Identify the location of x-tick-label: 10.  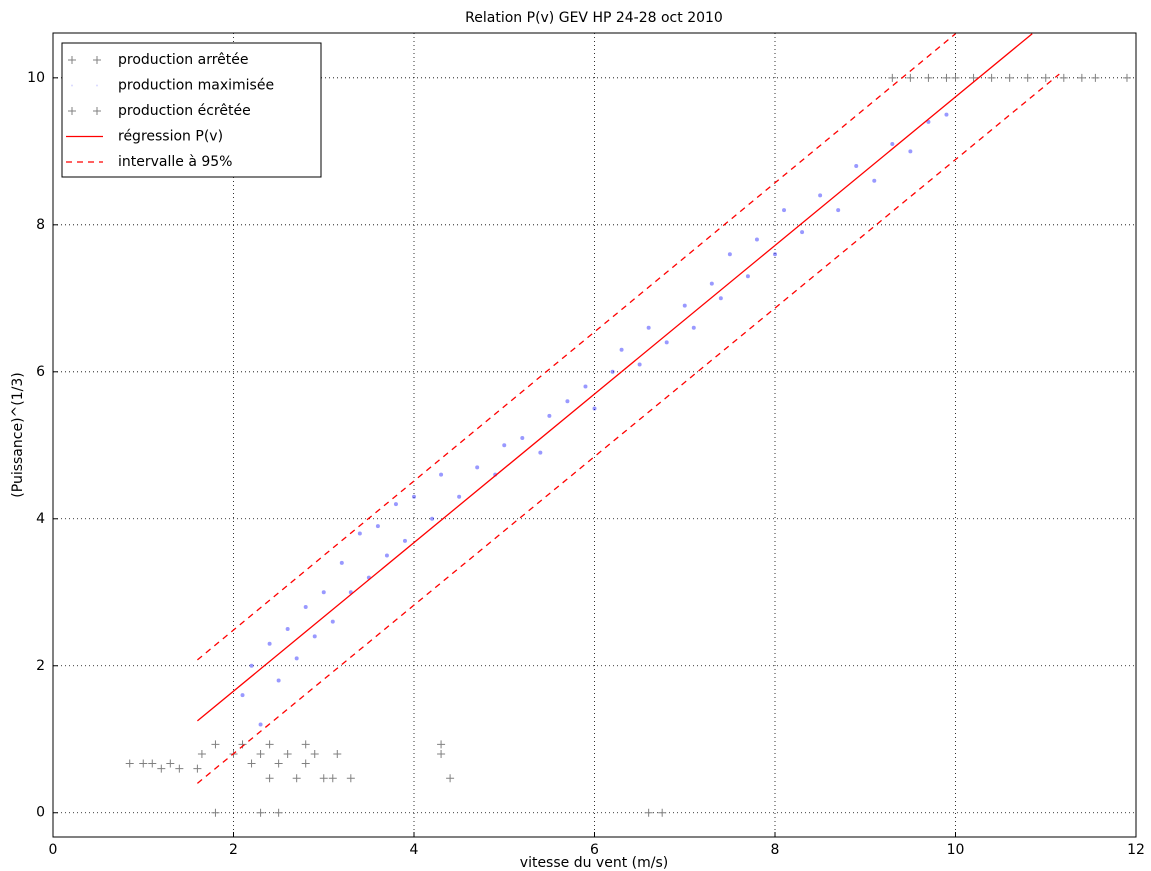
(956, 850).